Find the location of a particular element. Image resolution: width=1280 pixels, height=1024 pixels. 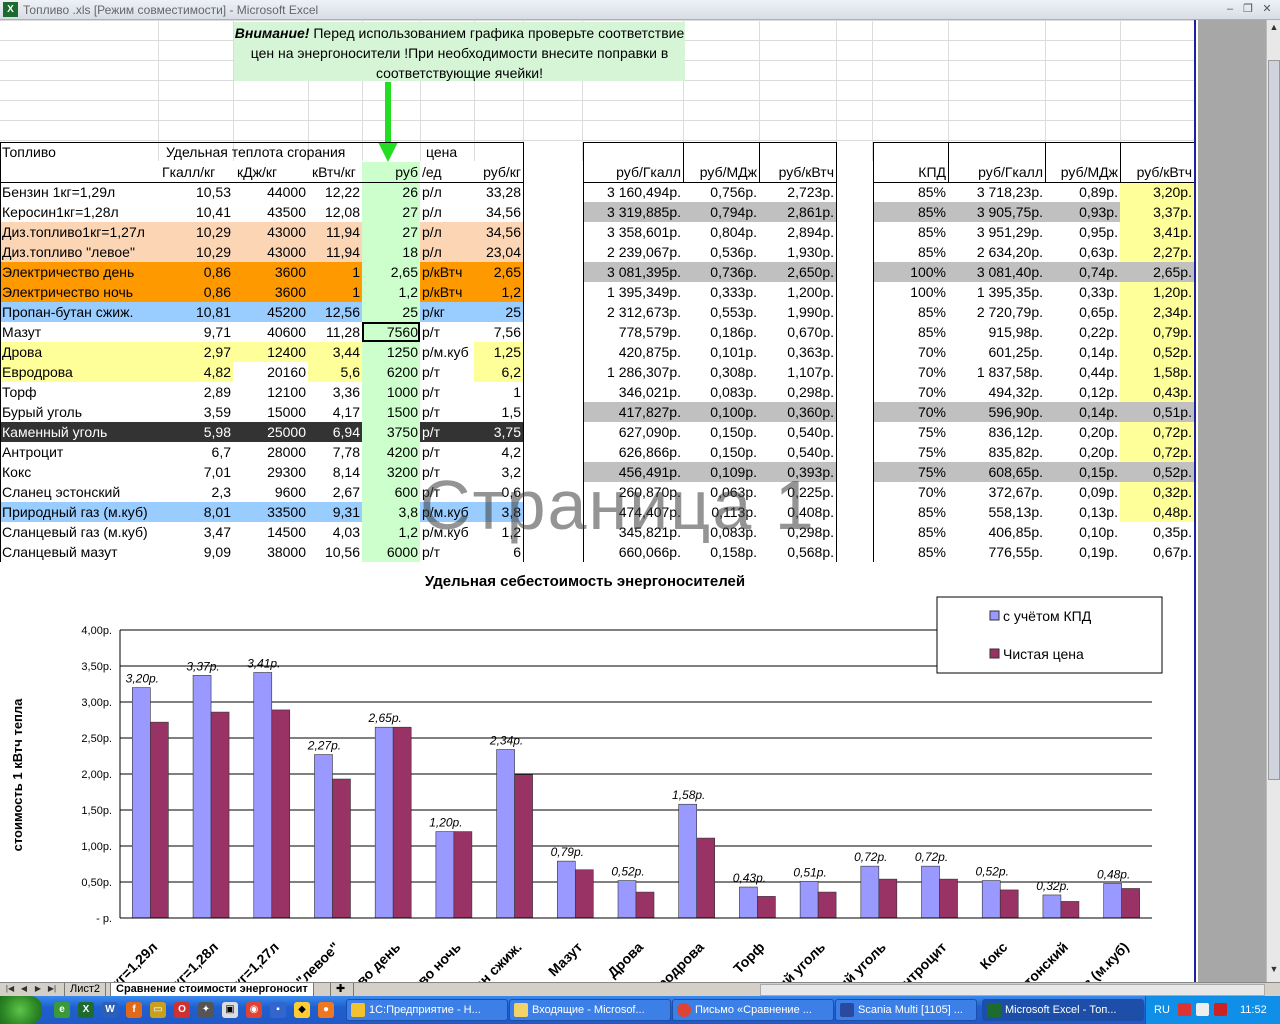

cell-rubkg: 23,04 is located at coordinates (498, 252).